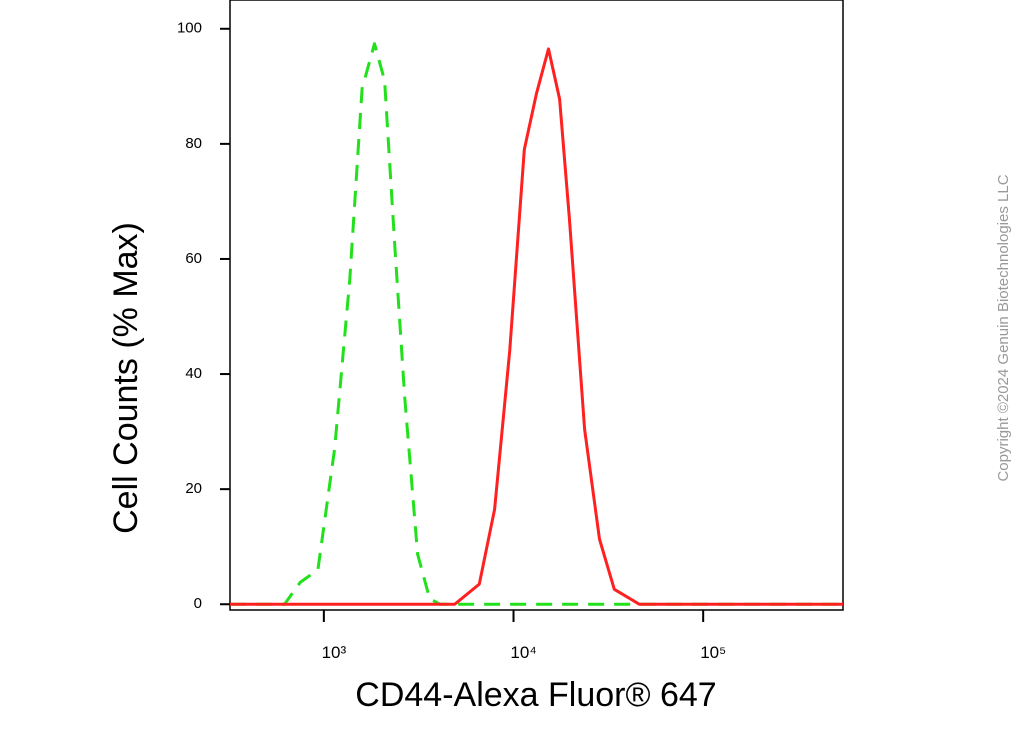 The image size is (1033, 730). What do you see at coordinates (198, 603) in the screenshot?
I see `y-tick-label: 0` at bounding box center [198, 603].